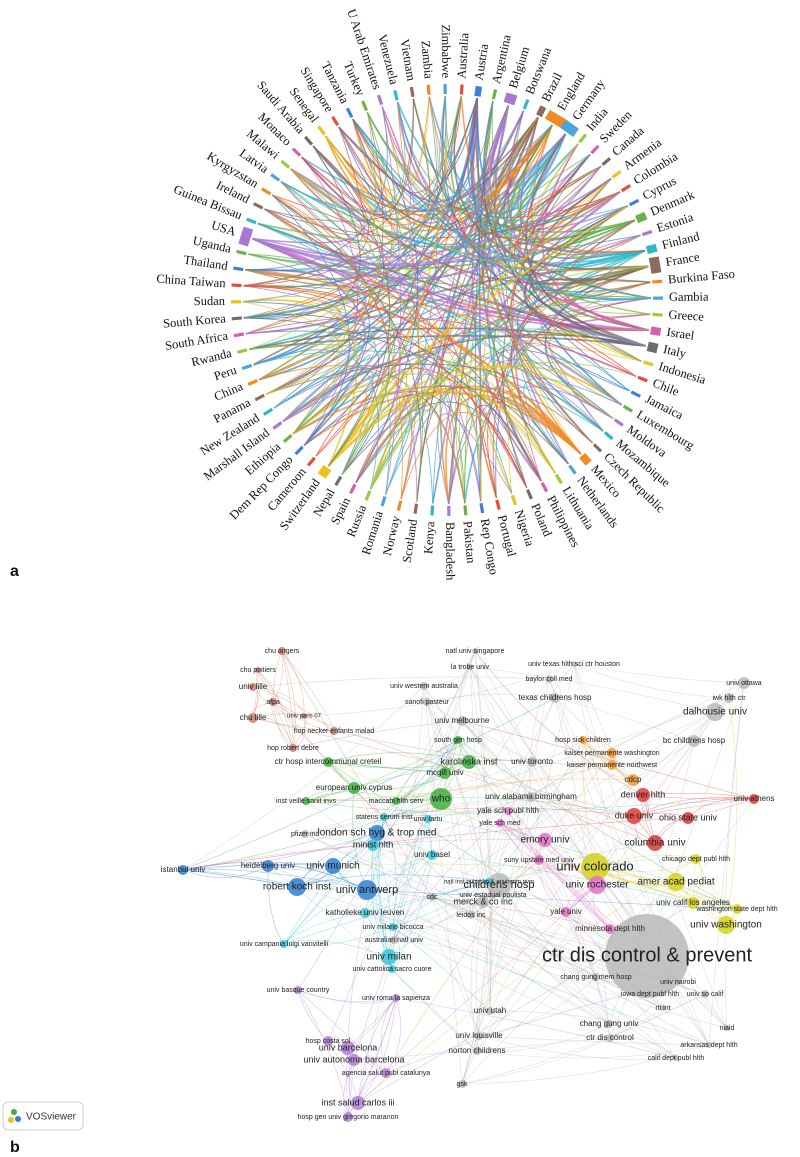  I want to click on node-label: yale sch med, so click(499, 823).